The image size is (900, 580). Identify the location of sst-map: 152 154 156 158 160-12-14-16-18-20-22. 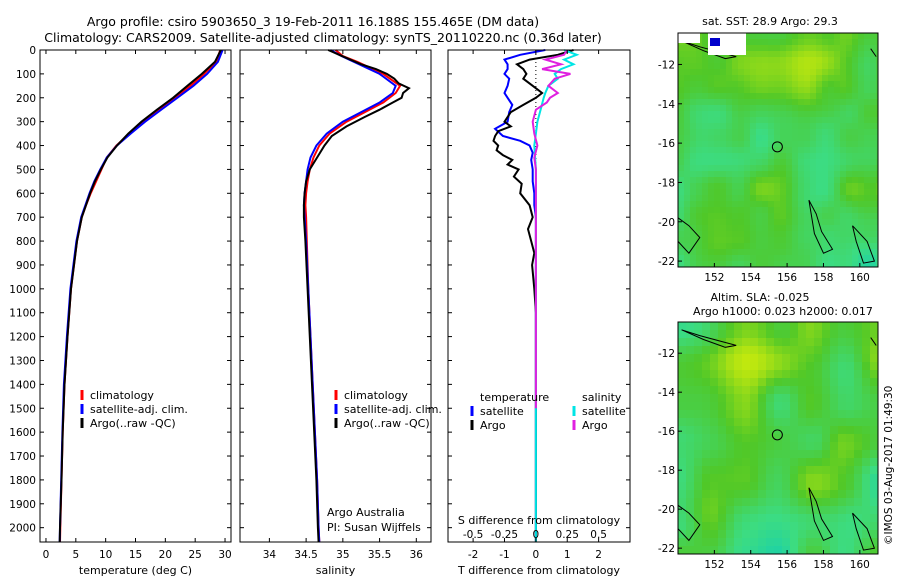
(768, 158).